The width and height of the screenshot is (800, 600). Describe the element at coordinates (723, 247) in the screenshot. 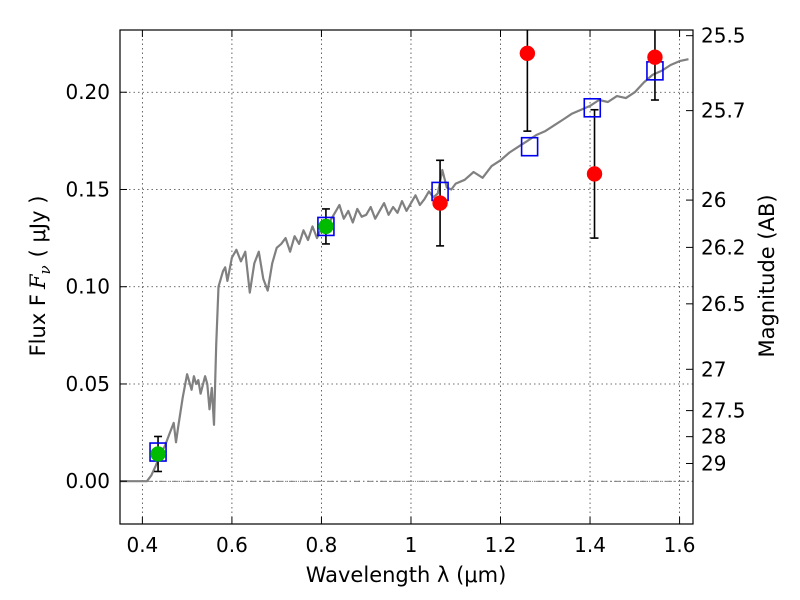

I see `right-tick-label: 26.2` at that location.